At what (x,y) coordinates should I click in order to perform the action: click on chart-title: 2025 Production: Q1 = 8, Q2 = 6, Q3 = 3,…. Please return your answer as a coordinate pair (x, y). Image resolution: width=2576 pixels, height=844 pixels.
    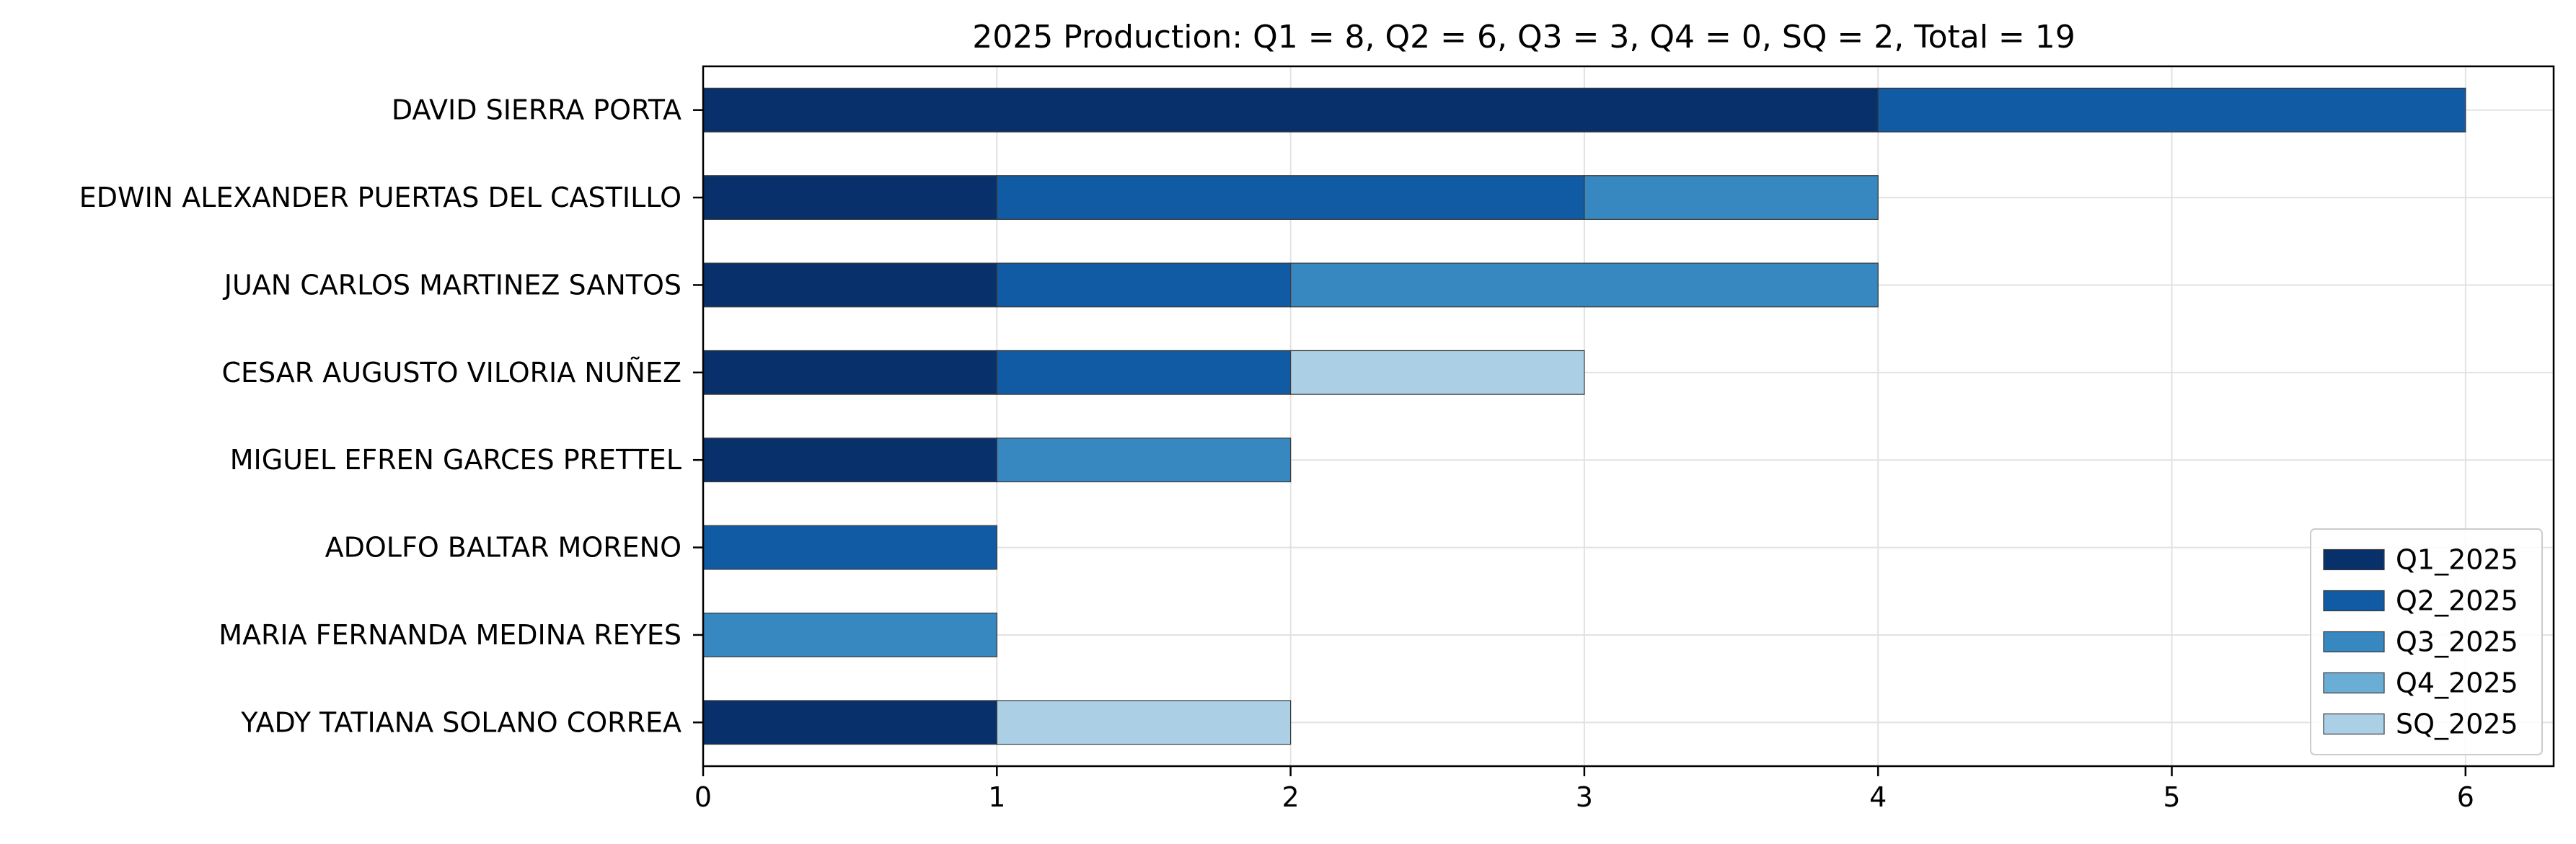
    Looking at the image, I should click on (1524, 37).